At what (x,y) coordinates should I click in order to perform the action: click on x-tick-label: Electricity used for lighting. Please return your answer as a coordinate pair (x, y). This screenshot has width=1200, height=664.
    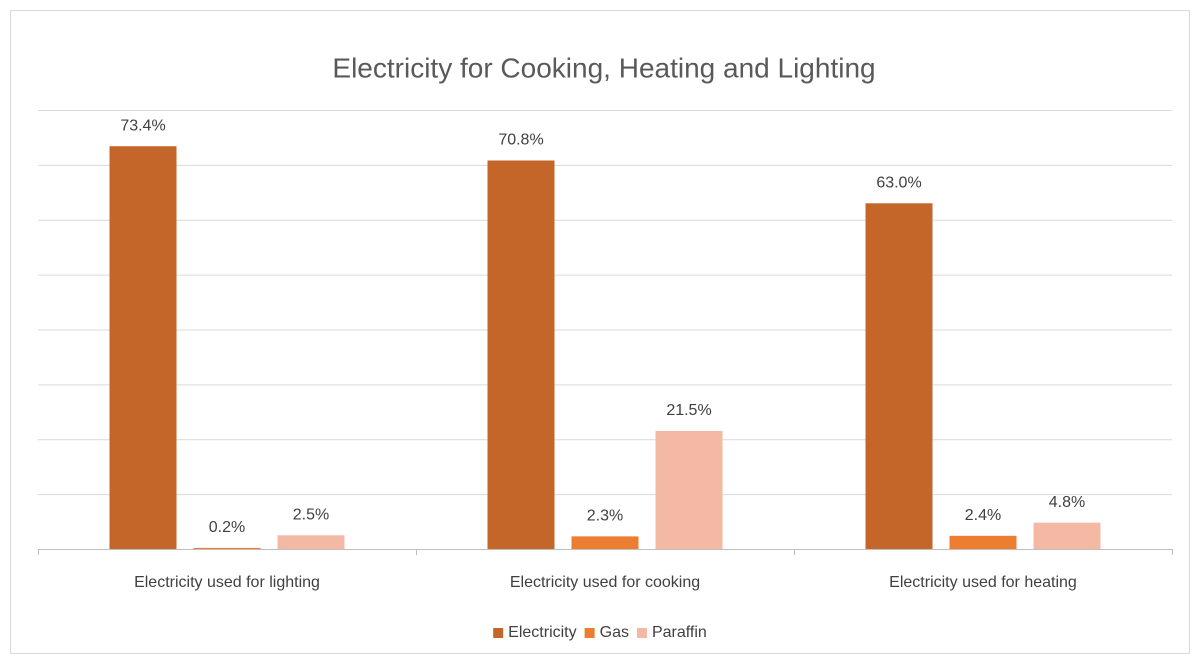
    Looking at the image, I should click on (227, 582).